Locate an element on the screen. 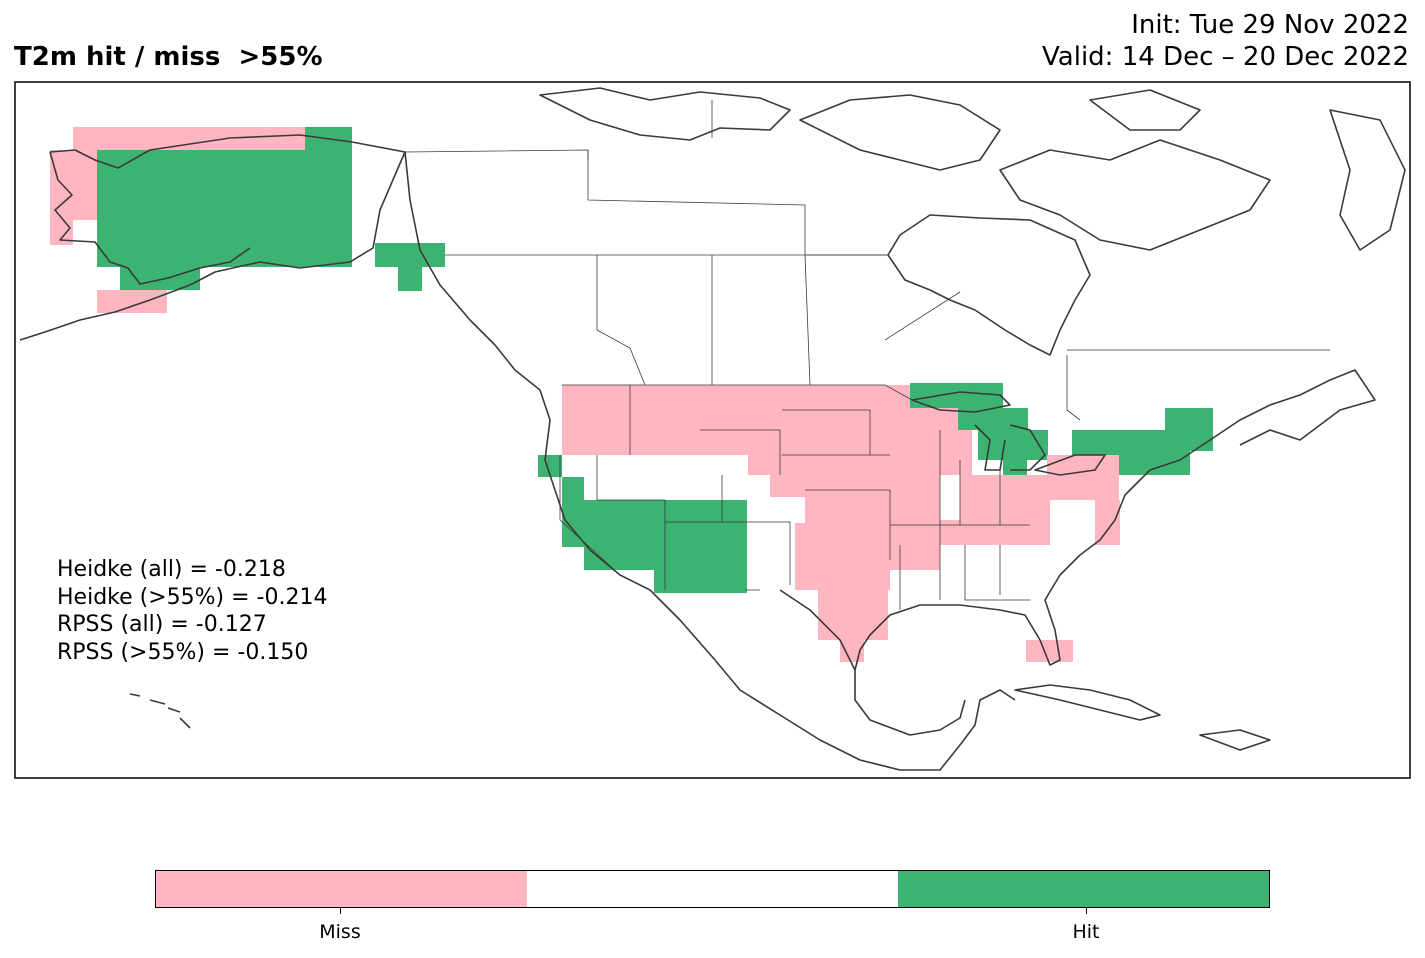 This screenshot has height=958, width=1425. hit-label: Hit is located at coordinates (1086, 932).